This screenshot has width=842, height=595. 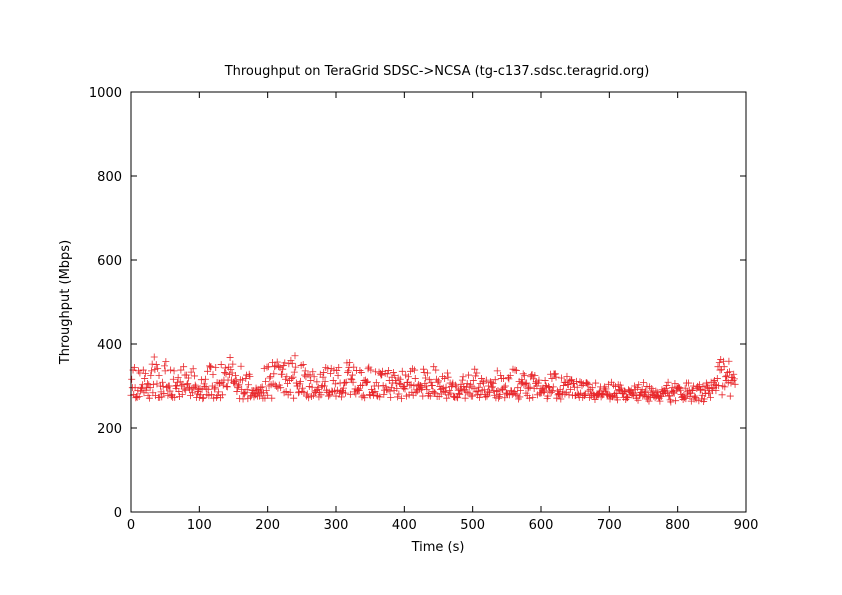 I want to click on y-axis-label: Throughput (Mbps), so click(x=65, y=302).